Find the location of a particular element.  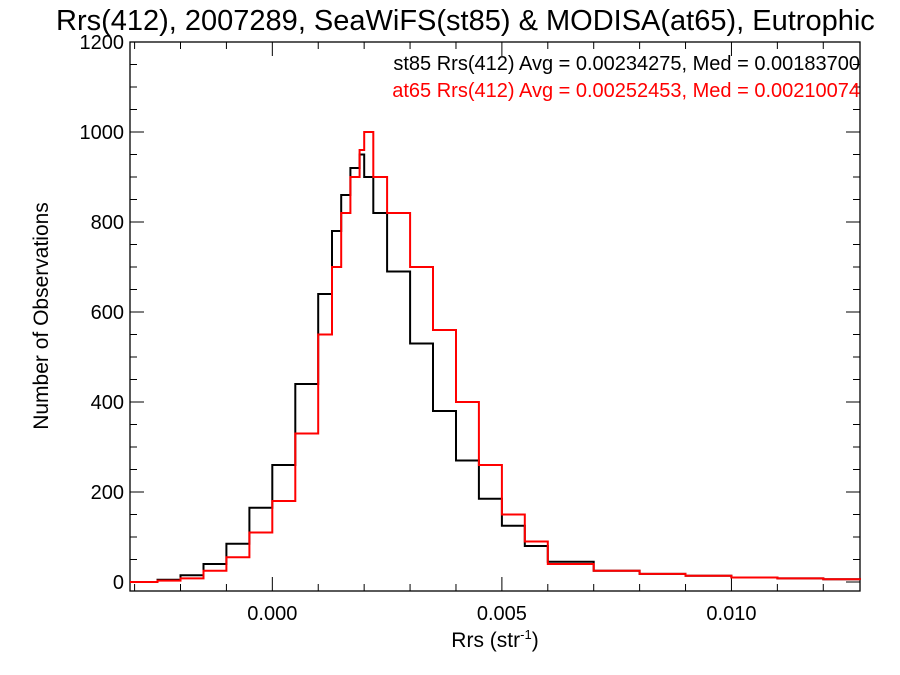

y-tick-label: 800 is located at coordinates (107, 223).